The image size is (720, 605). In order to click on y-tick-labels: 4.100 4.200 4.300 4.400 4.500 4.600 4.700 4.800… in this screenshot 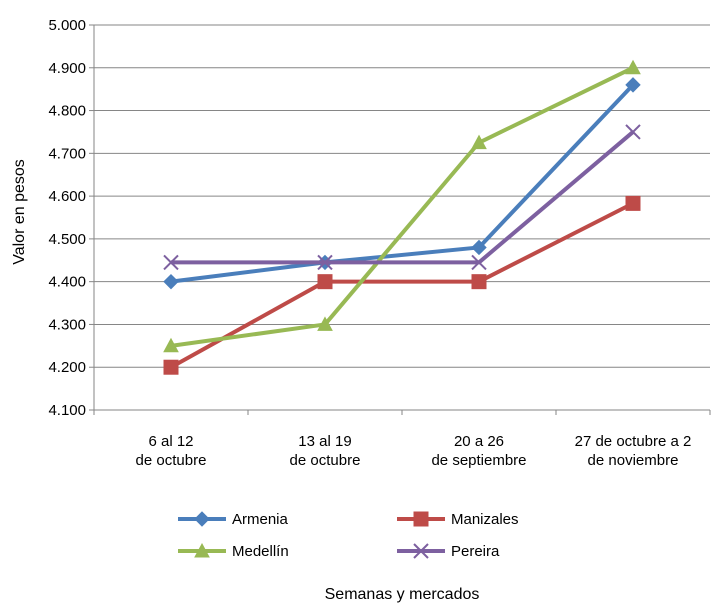, I will do `click(67, 218)`.